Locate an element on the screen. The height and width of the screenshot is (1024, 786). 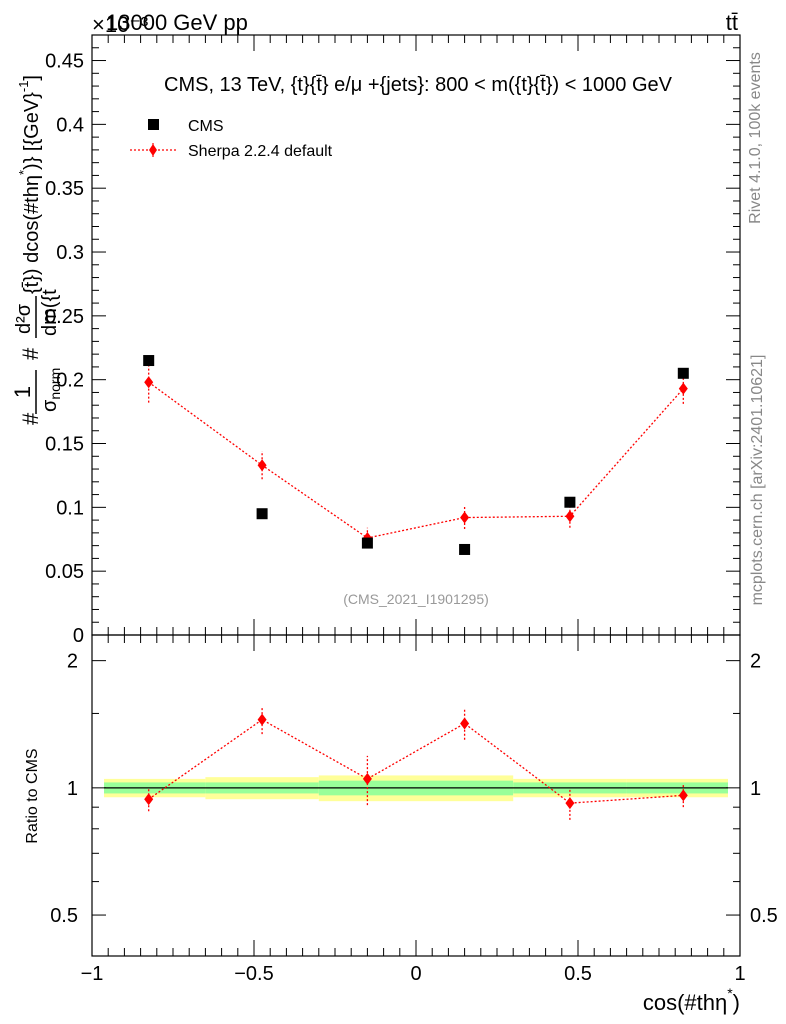
svg-text: {t̄}) dcos(#thη*)} [{GeV}-1] is located at coordinates (29, 184).